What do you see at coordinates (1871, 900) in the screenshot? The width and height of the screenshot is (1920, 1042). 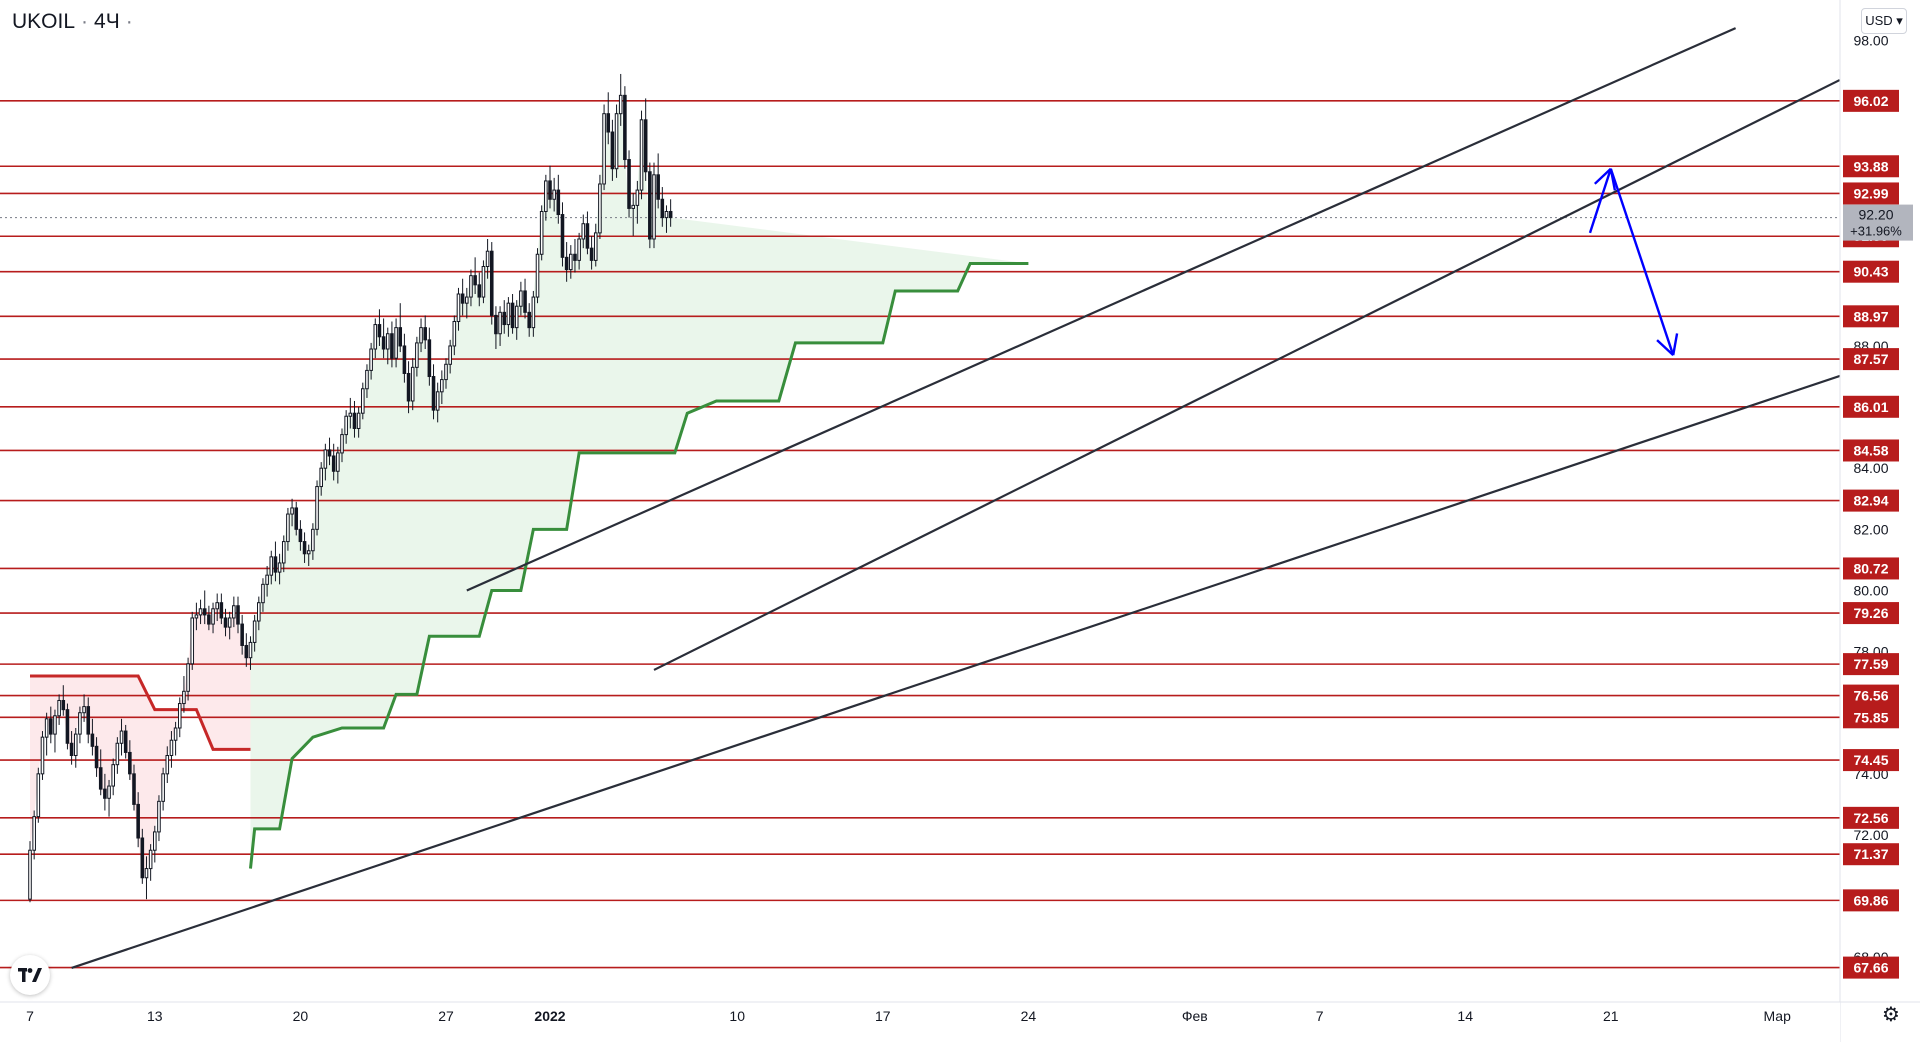 I see `price-level-label: 69.86` at bounding box center [1871, 900].